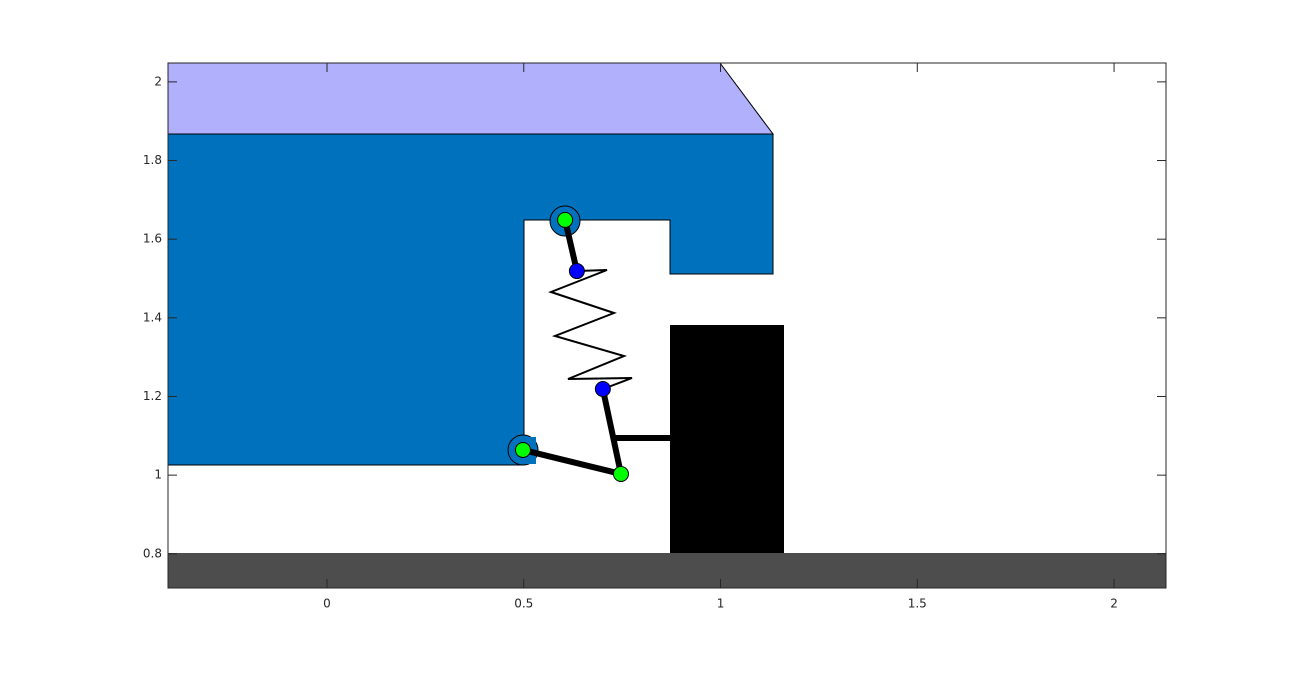  Describe the element at coordinates (917, 604) in the screenshot. I see `x-tick-label: 1.5` at that location.